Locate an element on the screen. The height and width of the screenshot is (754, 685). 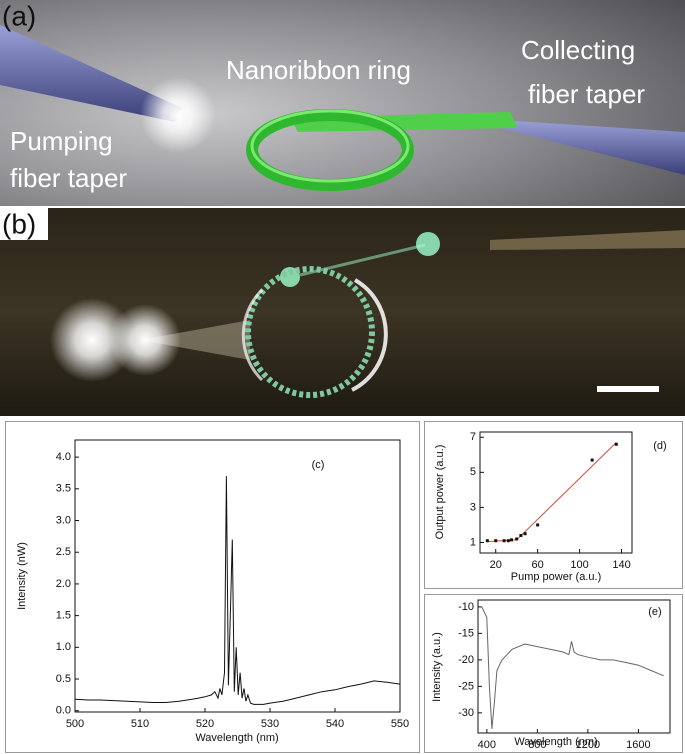
y-tick-label: -20 is located at coordinates (466, 660).